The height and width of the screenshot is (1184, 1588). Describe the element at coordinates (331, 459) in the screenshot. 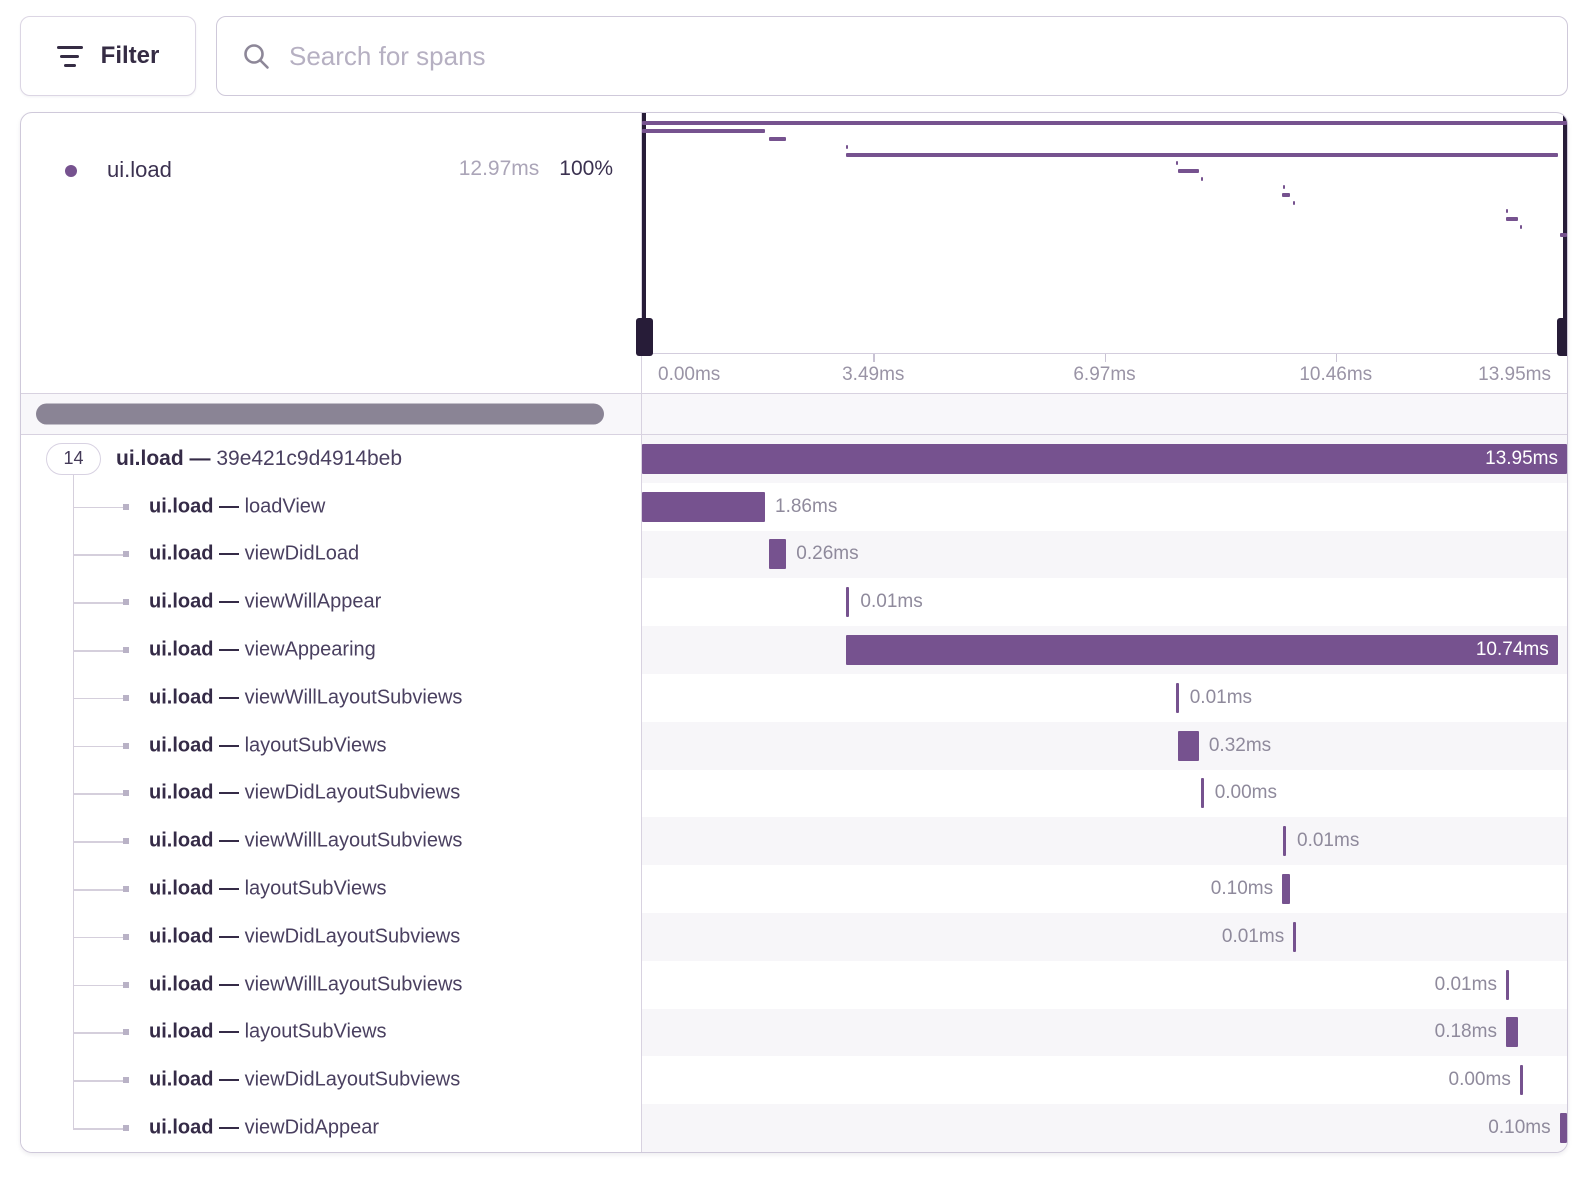

I see `span-row-left: 14 ui.load — 39e421c9d4914beb` at that location.